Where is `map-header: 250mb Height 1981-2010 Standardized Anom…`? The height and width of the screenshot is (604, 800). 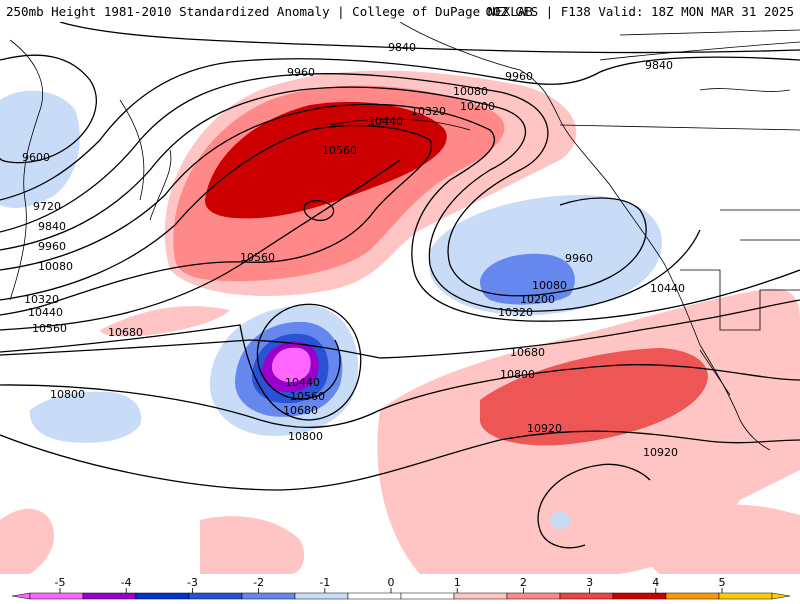 map-header: 250mb Height 1981-2010 Standardized Anom… is located at coordinates (400, 11).